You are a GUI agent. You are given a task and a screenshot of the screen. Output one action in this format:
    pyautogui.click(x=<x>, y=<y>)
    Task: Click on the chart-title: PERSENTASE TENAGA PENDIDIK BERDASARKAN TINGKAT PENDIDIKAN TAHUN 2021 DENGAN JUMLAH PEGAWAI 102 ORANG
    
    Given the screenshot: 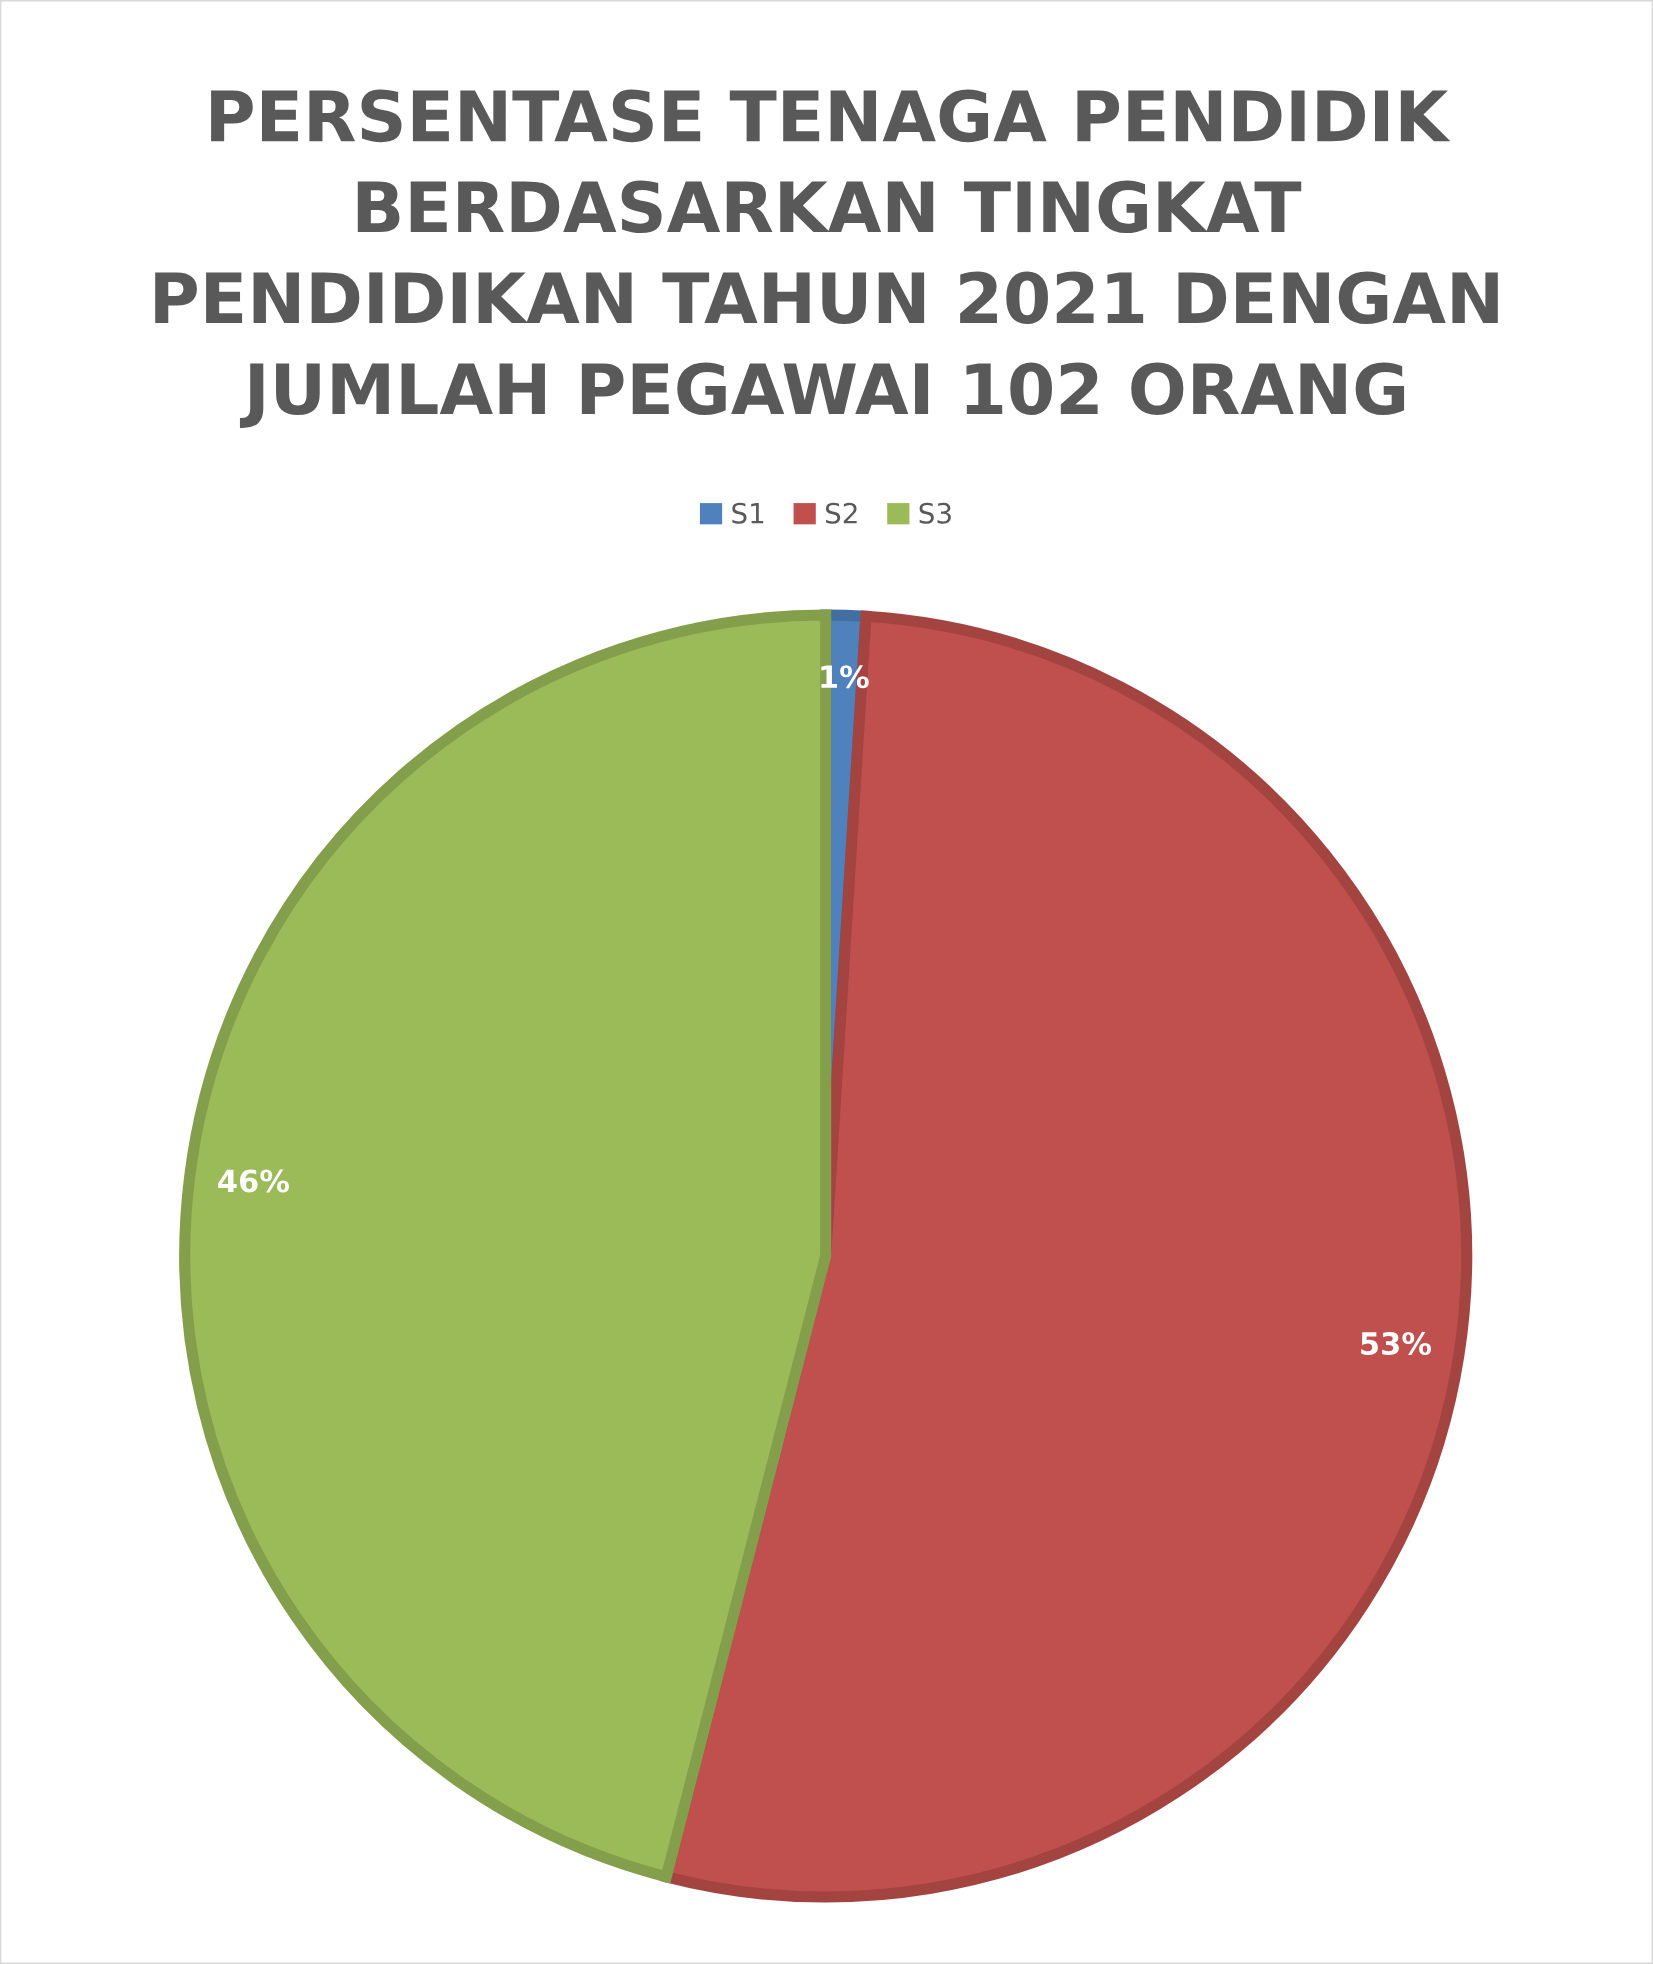 What is the action you would take?
    pyautogui.click(x=826, y=258)
    